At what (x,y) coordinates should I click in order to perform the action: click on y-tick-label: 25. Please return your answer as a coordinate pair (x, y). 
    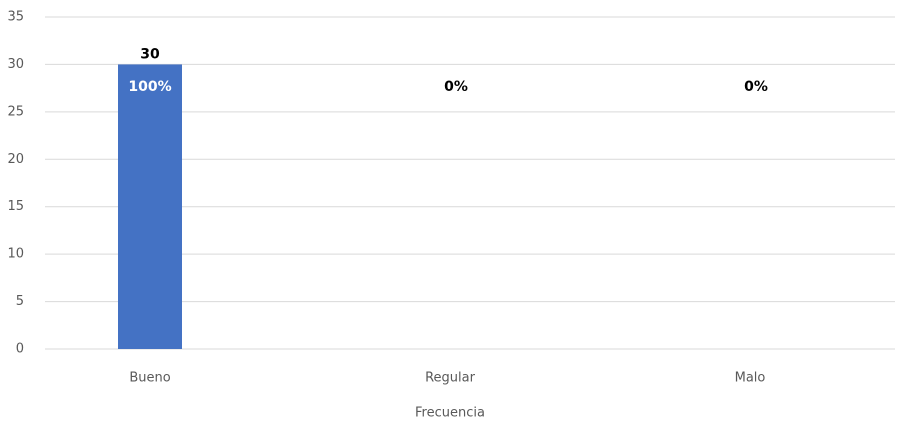
    Looking at the image, I should click on (15, 111).